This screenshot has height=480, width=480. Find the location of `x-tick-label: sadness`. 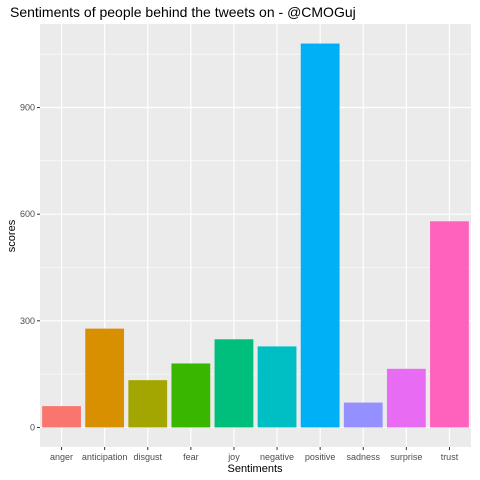

x-tick-label: sadness is located at coordinates (363, 457).